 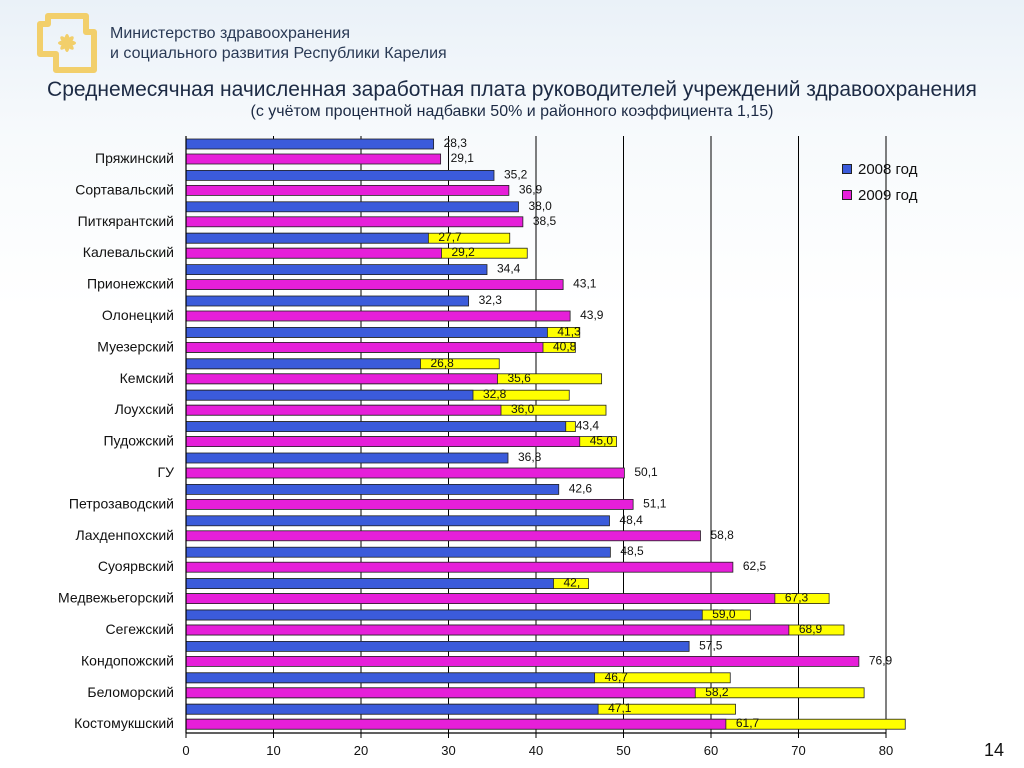 I want to click on category-label: Кемский, so click(x=147, y=378).